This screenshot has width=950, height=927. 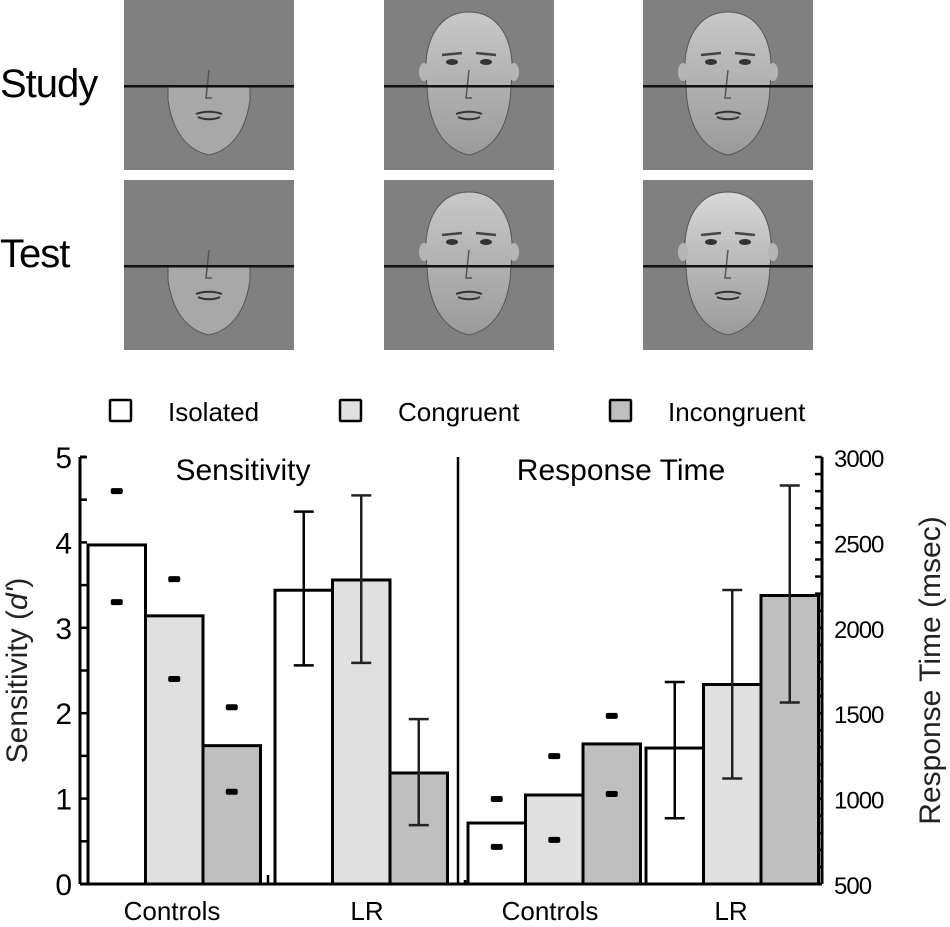 What do you see at coordinates (350, 410) in the screenshot?
I see `legend-swatch-congruent` at bounding box center [350, 410].